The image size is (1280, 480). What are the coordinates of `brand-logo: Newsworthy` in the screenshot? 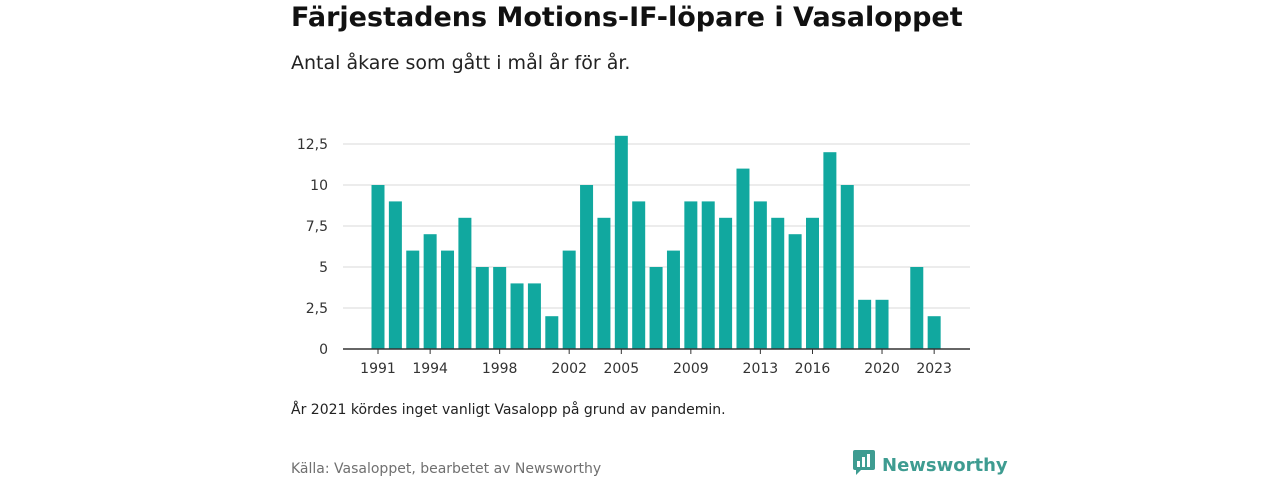 It's located at (930, 465).